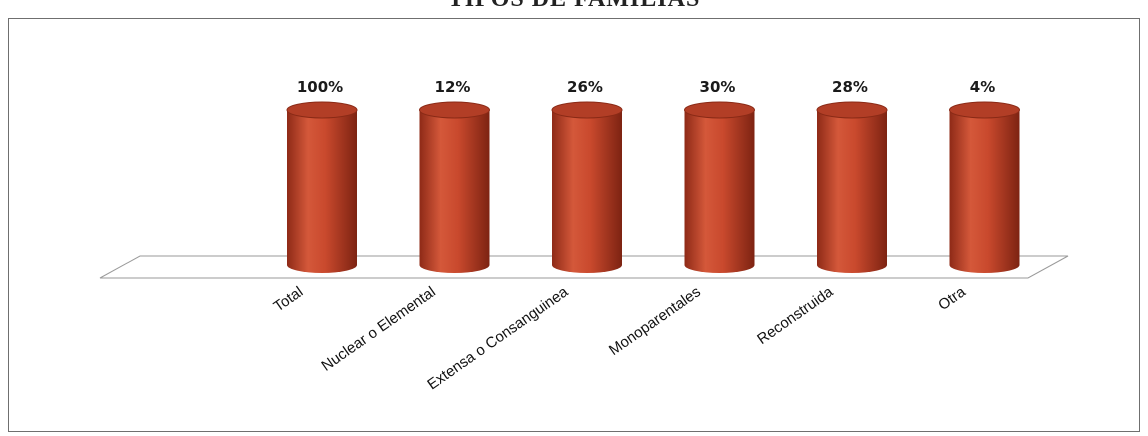 This screenshot has width=1148, height=436. I want to click on x-tick-label: Total, so click(289, 299).